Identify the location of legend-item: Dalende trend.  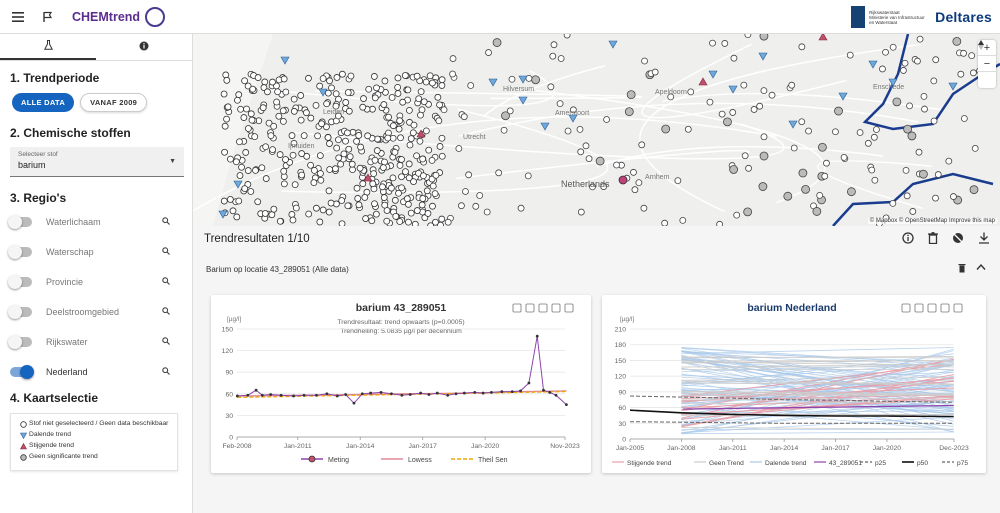
(94, 435).